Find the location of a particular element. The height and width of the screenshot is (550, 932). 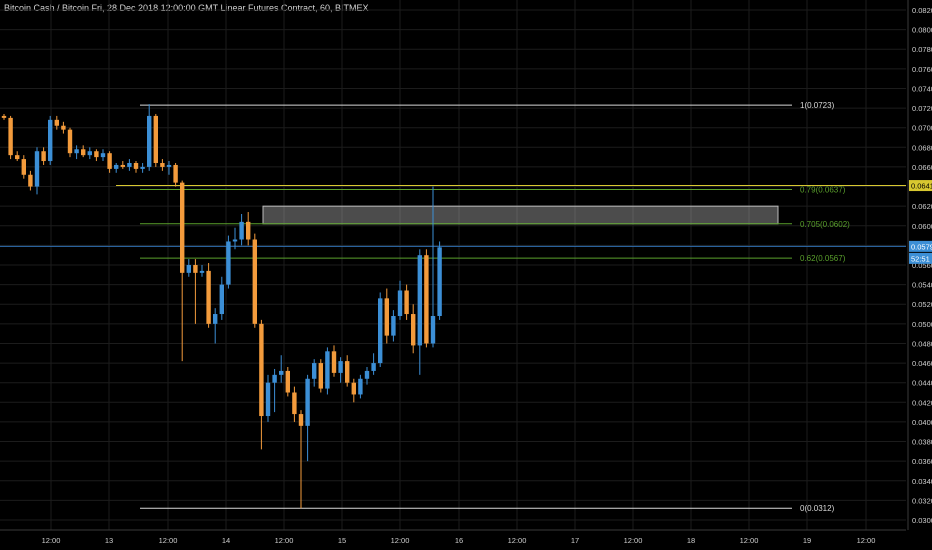

bar-countdown-label: 52:51 is located at coordinates (920, 258).